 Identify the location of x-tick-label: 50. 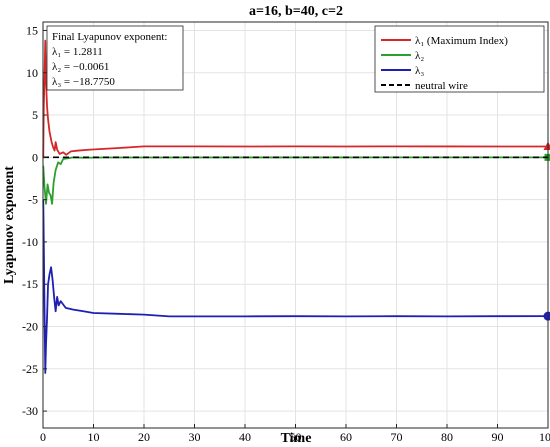
(296, 437).